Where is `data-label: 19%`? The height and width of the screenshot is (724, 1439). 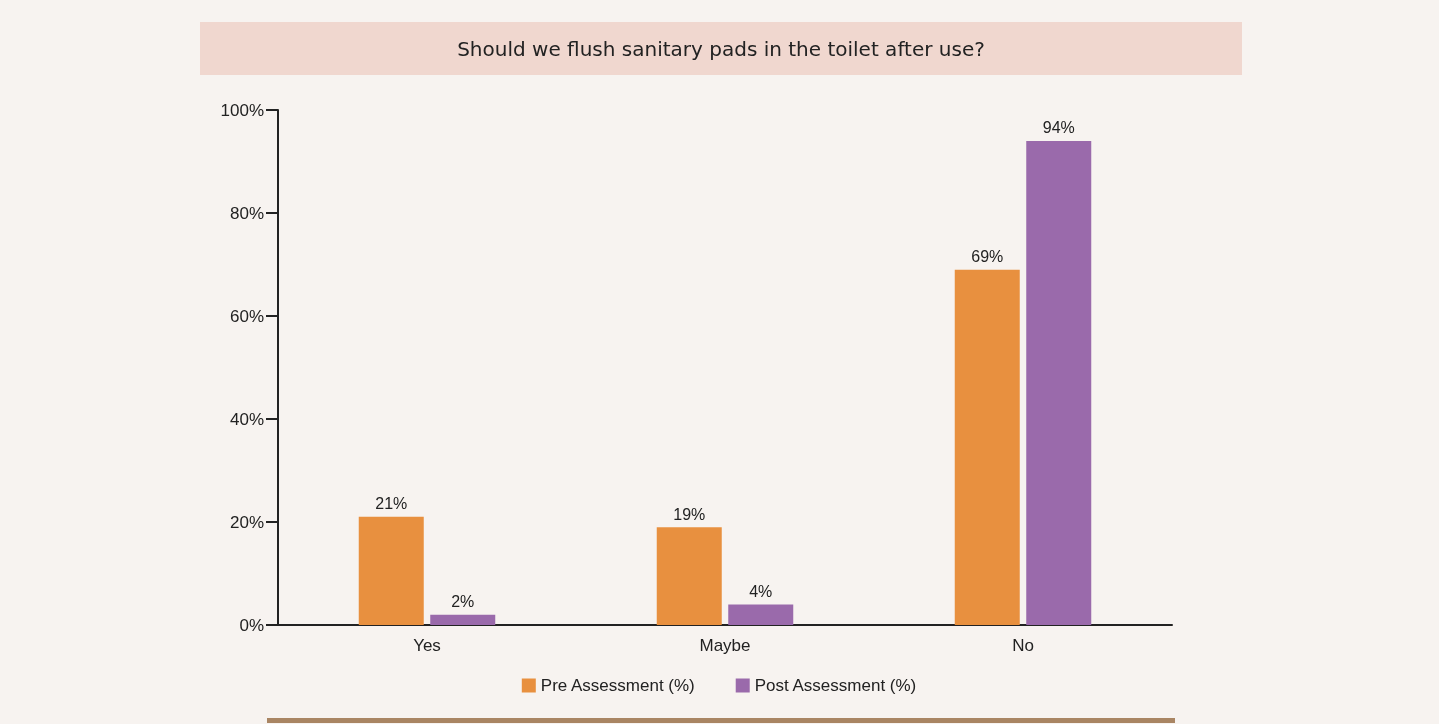 data-label: 19% is located at coordinates (689, 514).